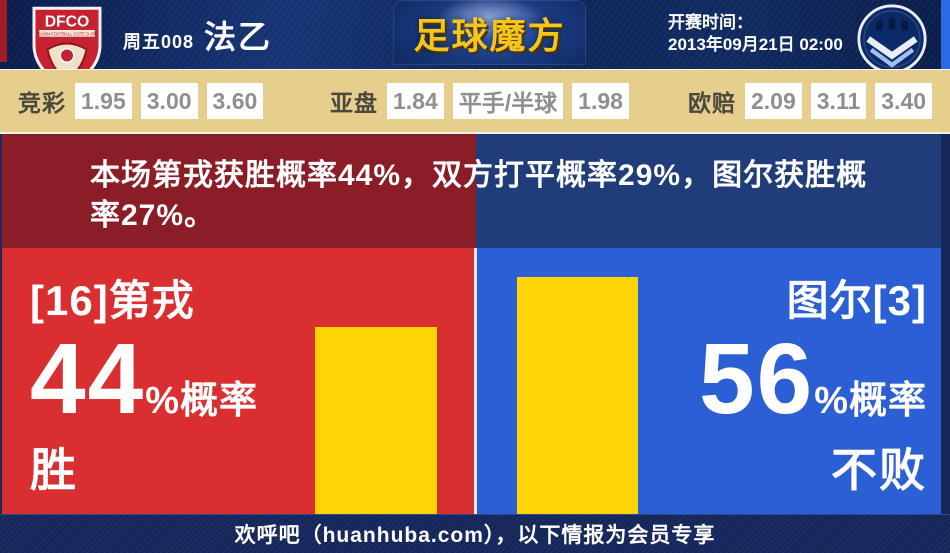  I want to click on brand-logo-panel: 足球魔方, so click(489, 32).